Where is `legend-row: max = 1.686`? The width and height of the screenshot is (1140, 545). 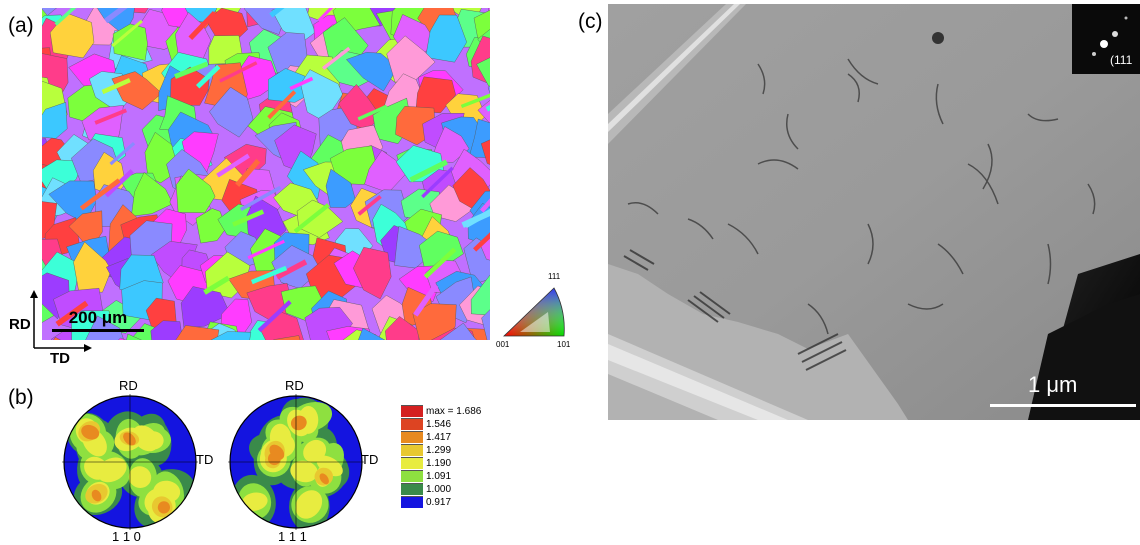
legend-row: max = 1.686 is located at coordinates (441, 411).